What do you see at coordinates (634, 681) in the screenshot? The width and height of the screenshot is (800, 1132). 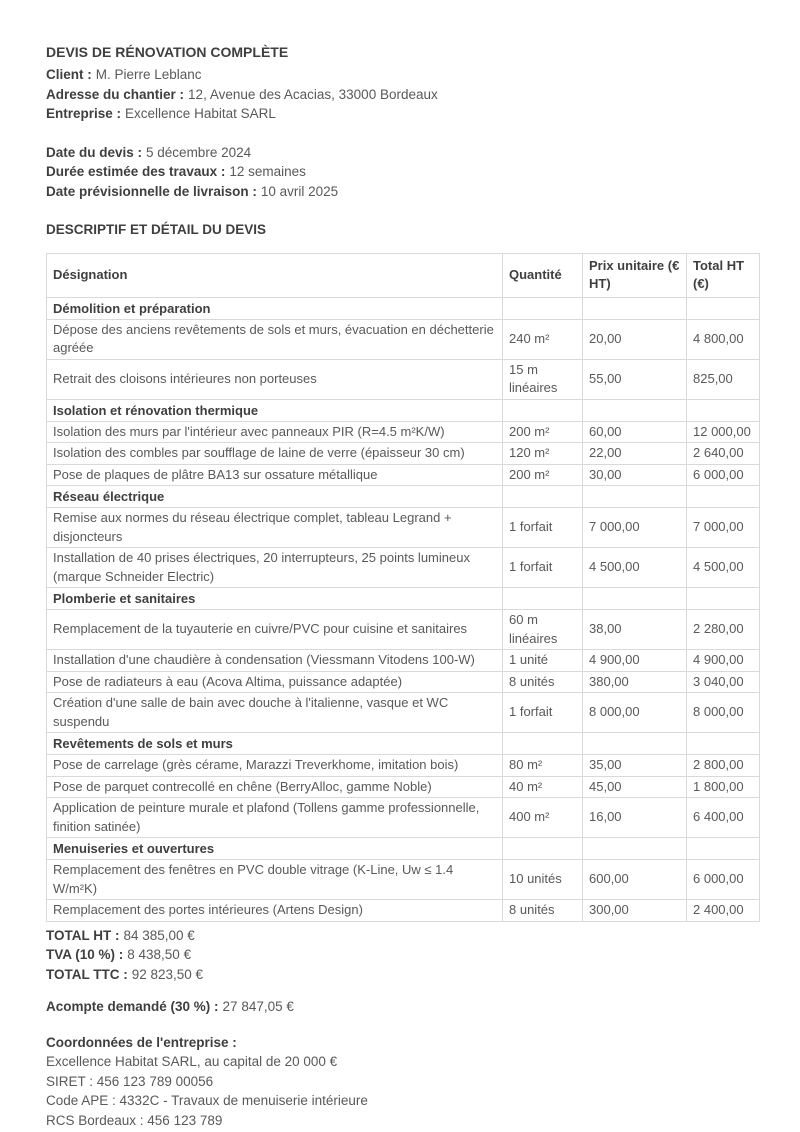 I see `cell-unit-price: 380,00` at bounding box center [634, 681].